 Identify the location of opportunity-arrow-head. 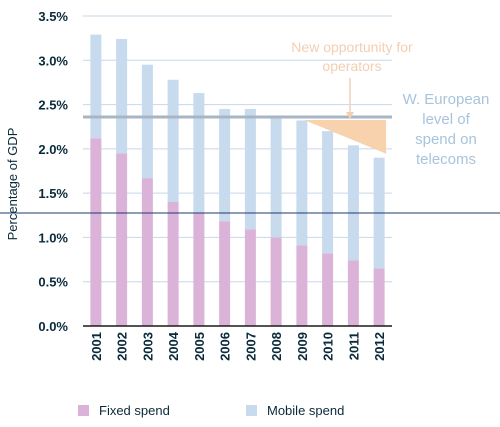
(350, 115).